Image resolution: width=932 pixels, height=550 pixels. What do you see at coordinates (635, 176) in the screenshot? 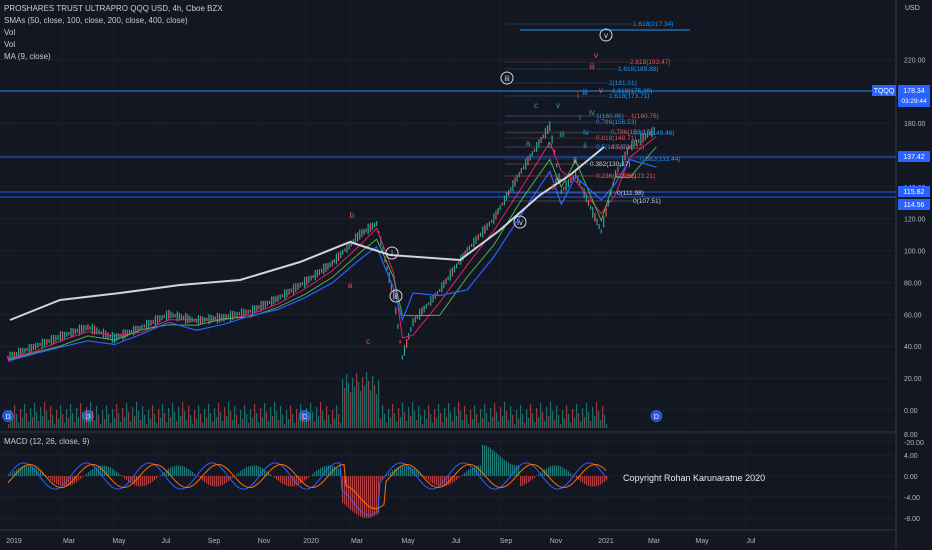
I see `fib-level-label: 0.236(123.21)` at bounding box center [635, 176].